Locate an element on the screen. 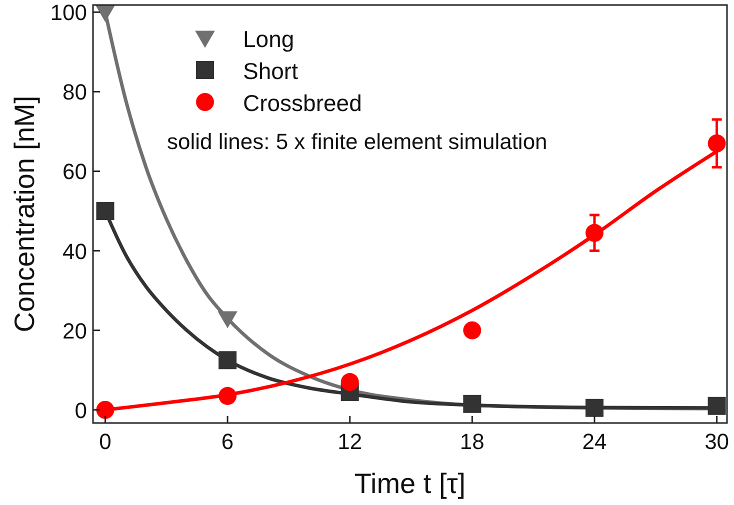  y-tick-label: 100 is located at coordinates (68, 13).